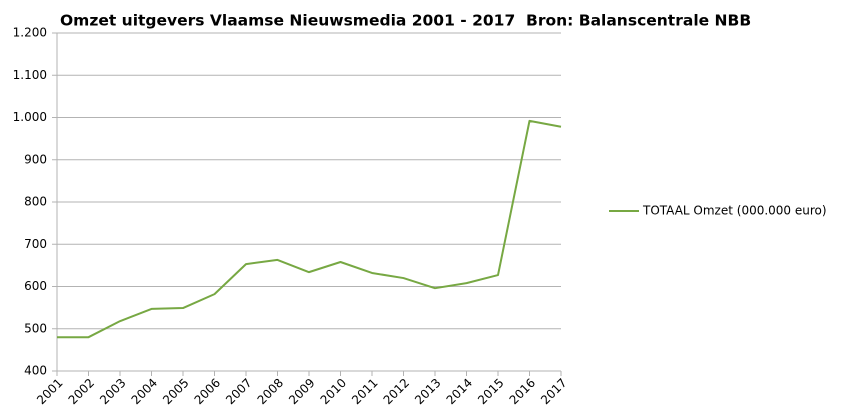 Image resolution: width=850 pixels, height=420 pixels. Describe the element at coordinates (734, 211) in the screenshot. I see `legend-label: TOTAAL Omzet (000.000 euro)` at that location.